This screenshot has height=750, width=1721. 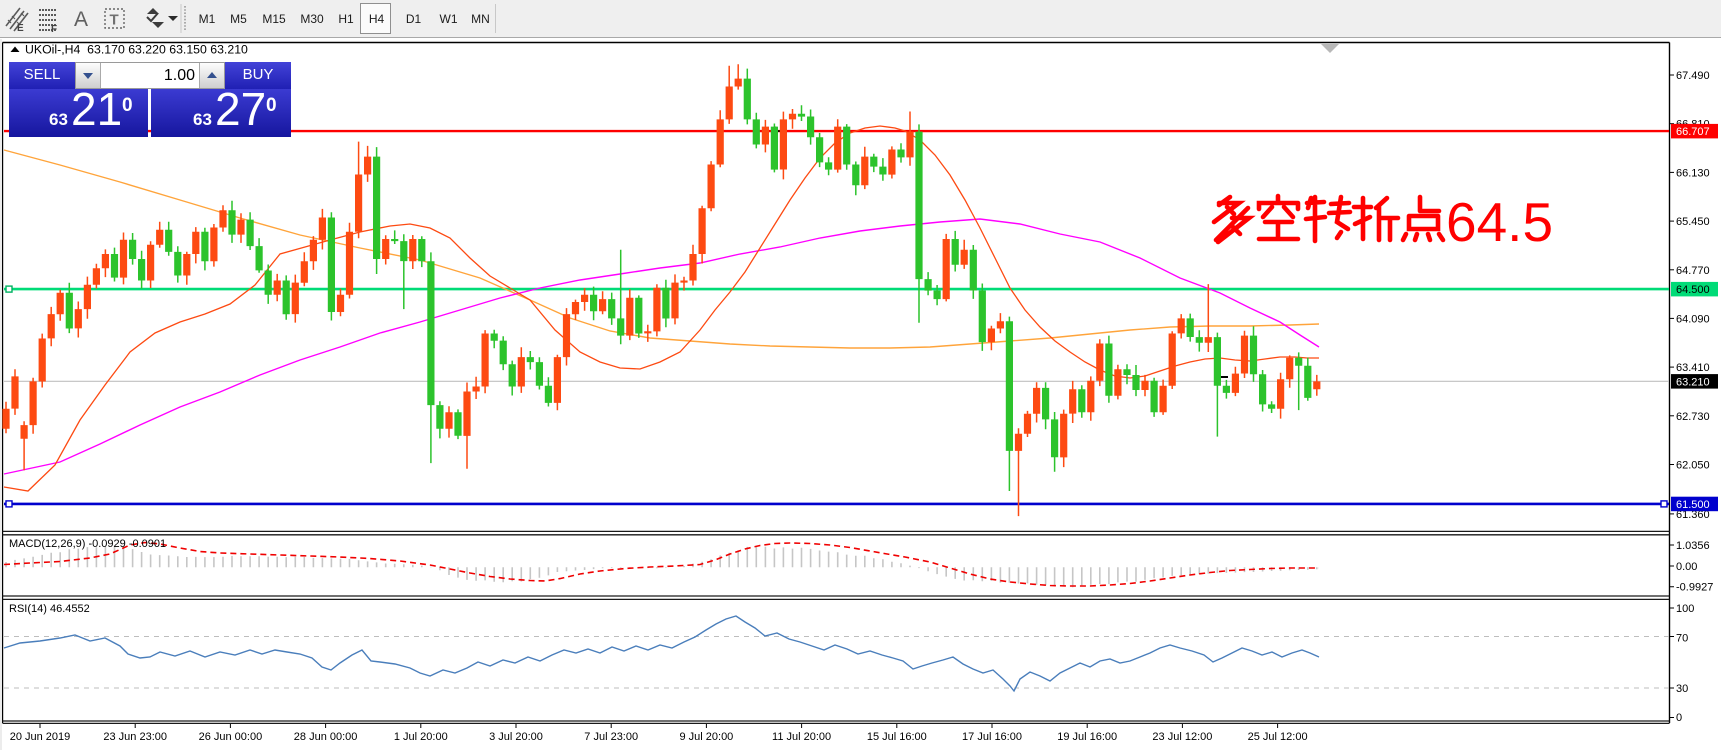 What do you see at coordinates (1693, 505) in the screenshot?
I see `svg-text: 61.500` at bounding box center [1693, 505].